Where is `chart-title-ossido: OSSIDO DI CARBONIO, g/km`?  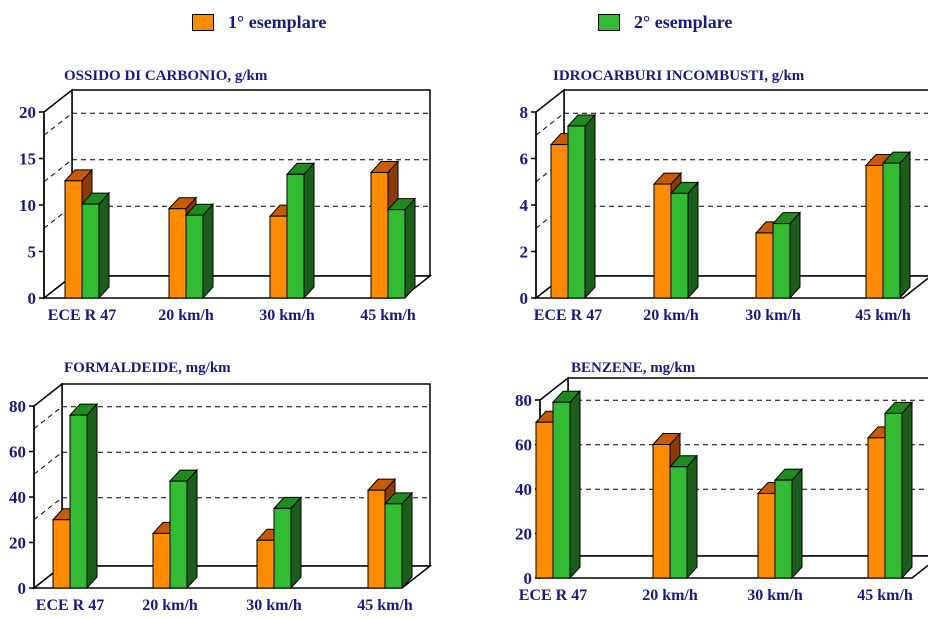
chart-title-ossido: OSSIDO DI CARBONIO, g/km is located at coordinates (166, 76).